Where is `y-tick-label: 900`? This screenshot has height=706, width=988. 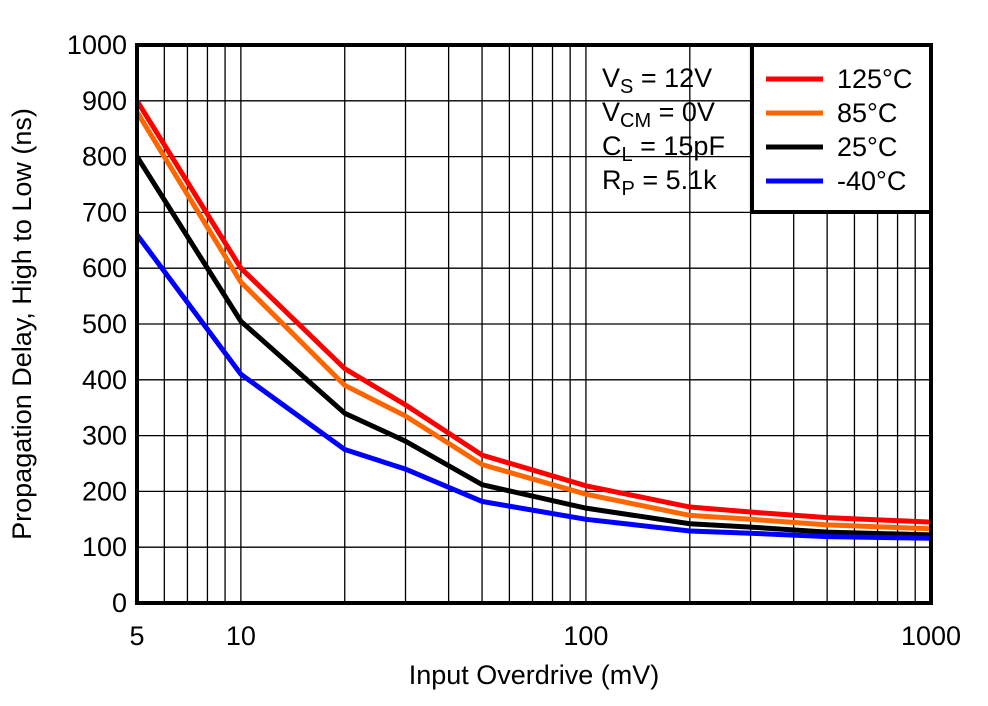 y-tick-label: 900 is located at coordinates (104, 101).